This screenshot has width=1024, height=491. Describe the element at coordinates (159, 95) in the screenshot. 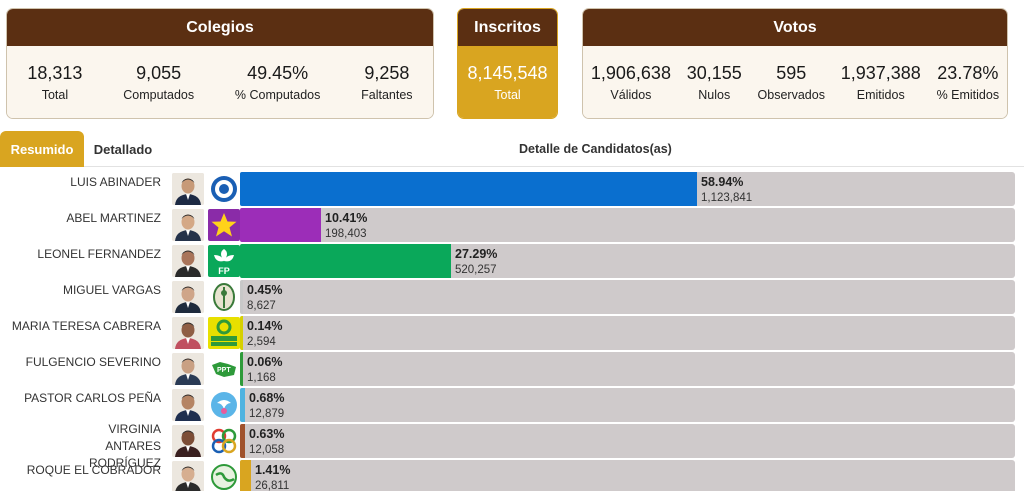

I see `stat-label: Computados` at that location.